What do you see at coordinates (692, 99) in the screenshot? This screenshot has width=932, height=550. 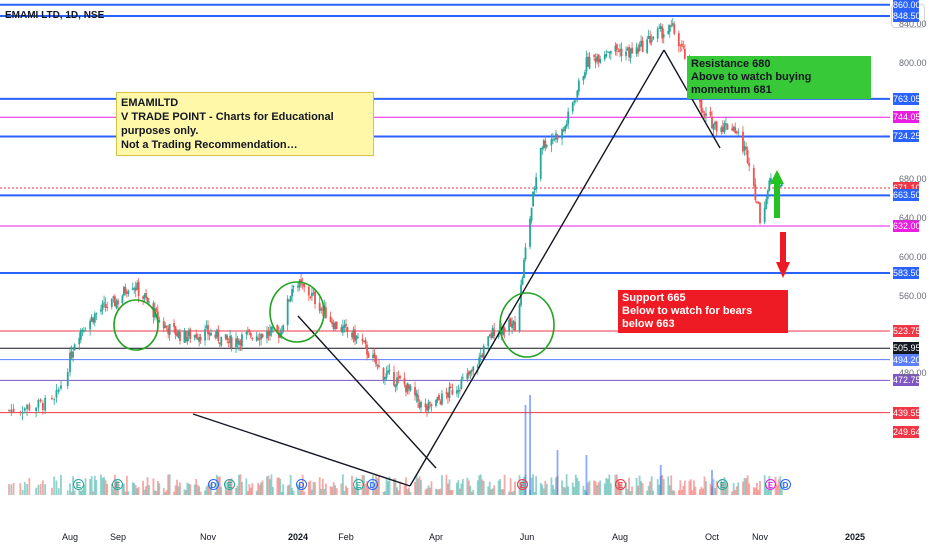 I see `trendline-down-top` at bounding box center [692, 99].